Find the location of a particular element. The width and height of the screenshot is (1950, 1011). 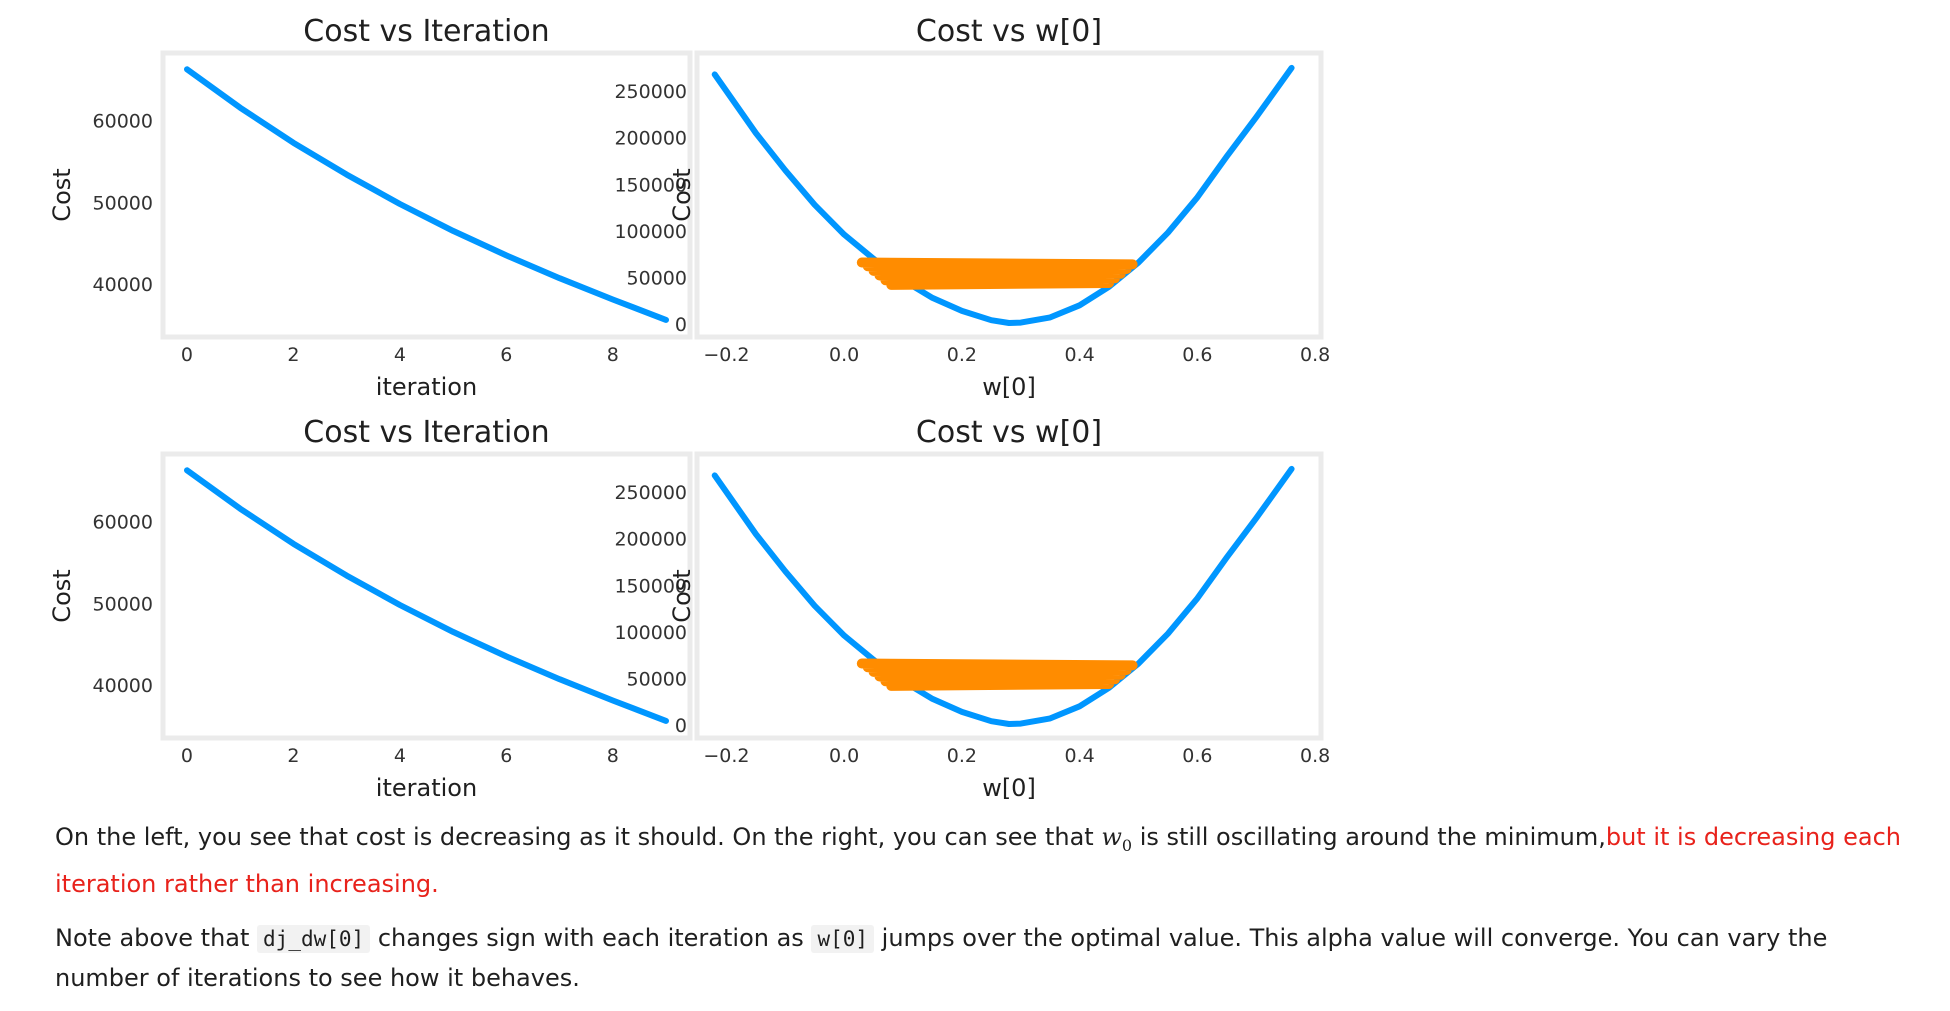

p2-text-a: Note above that is located at coordinates (156, 938).